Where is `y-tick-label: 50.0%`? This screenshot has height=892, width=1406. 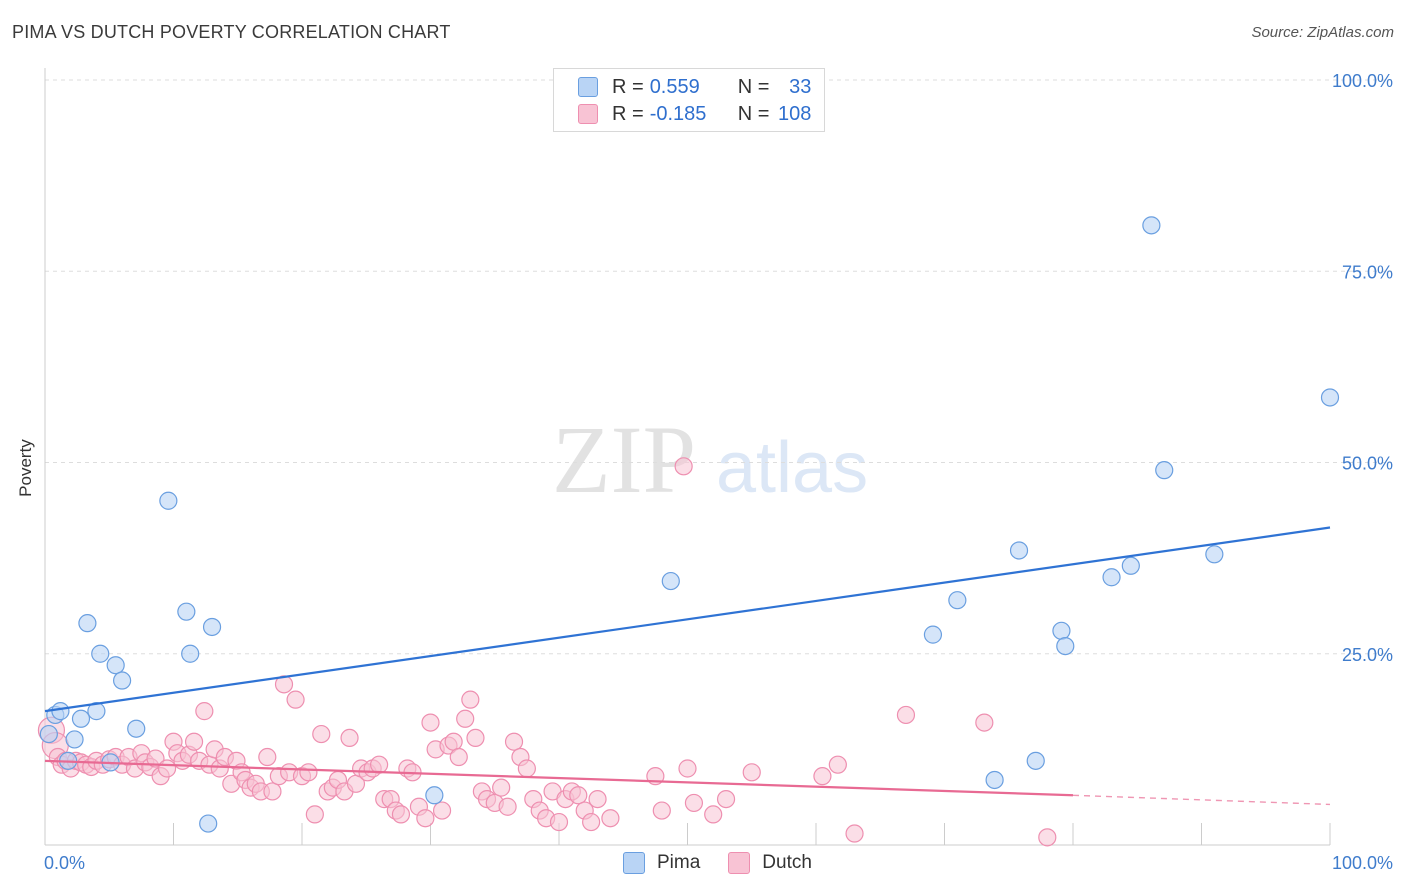 y-tick-label: 50.0% is located at coordinates (1367, 464).